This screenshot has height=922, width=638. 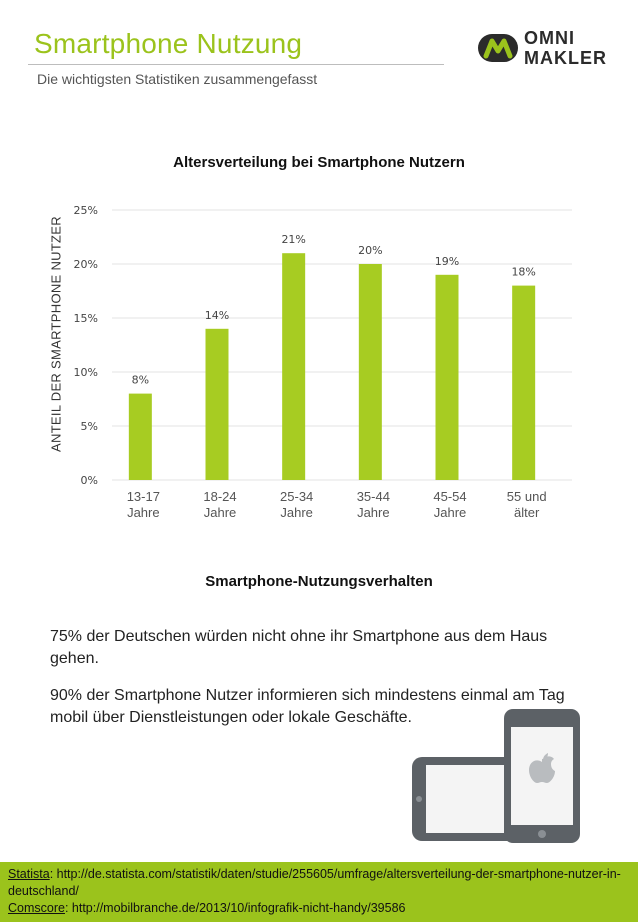 I want to click on statista-source-label: Statista, so click(x=29, y=874).